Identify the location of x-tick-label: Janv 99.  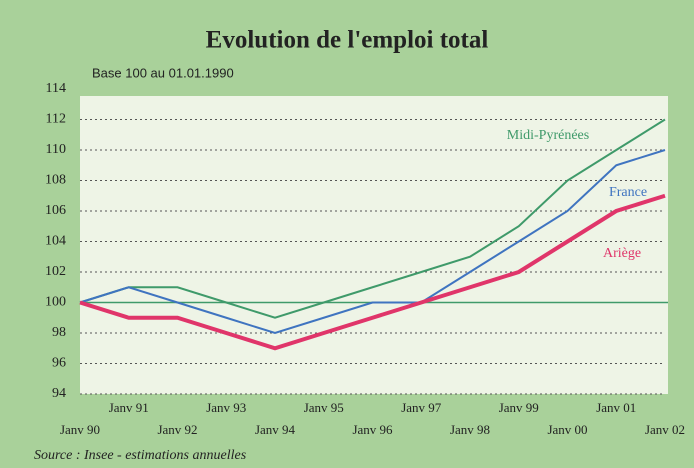
(519, 407).